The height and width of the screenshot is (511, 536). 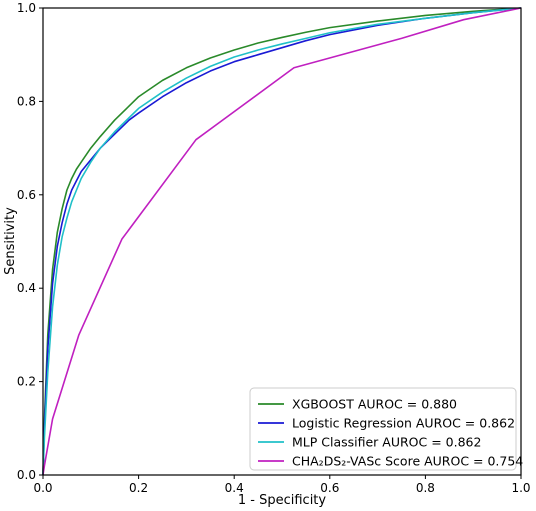 I want to click on x-tick-label: 0.8, so click(x=425, y=488).